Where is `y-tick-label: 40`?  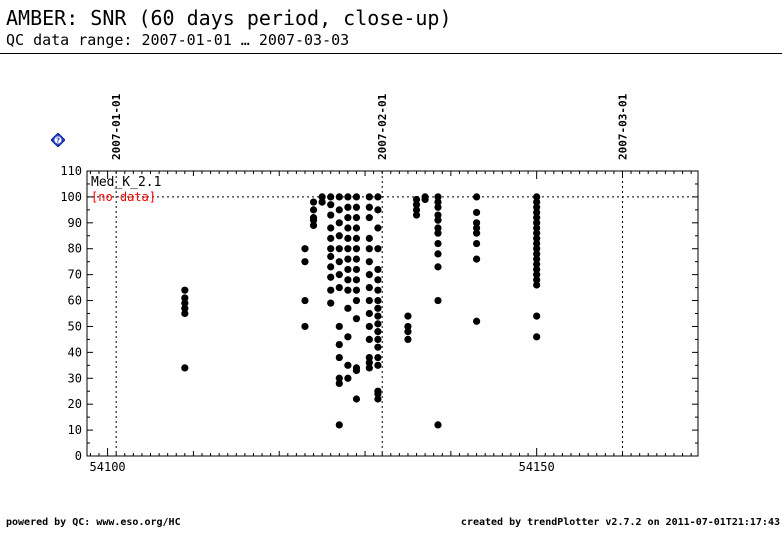 y-tick-label: 40 is located at coordinates (75, 352).